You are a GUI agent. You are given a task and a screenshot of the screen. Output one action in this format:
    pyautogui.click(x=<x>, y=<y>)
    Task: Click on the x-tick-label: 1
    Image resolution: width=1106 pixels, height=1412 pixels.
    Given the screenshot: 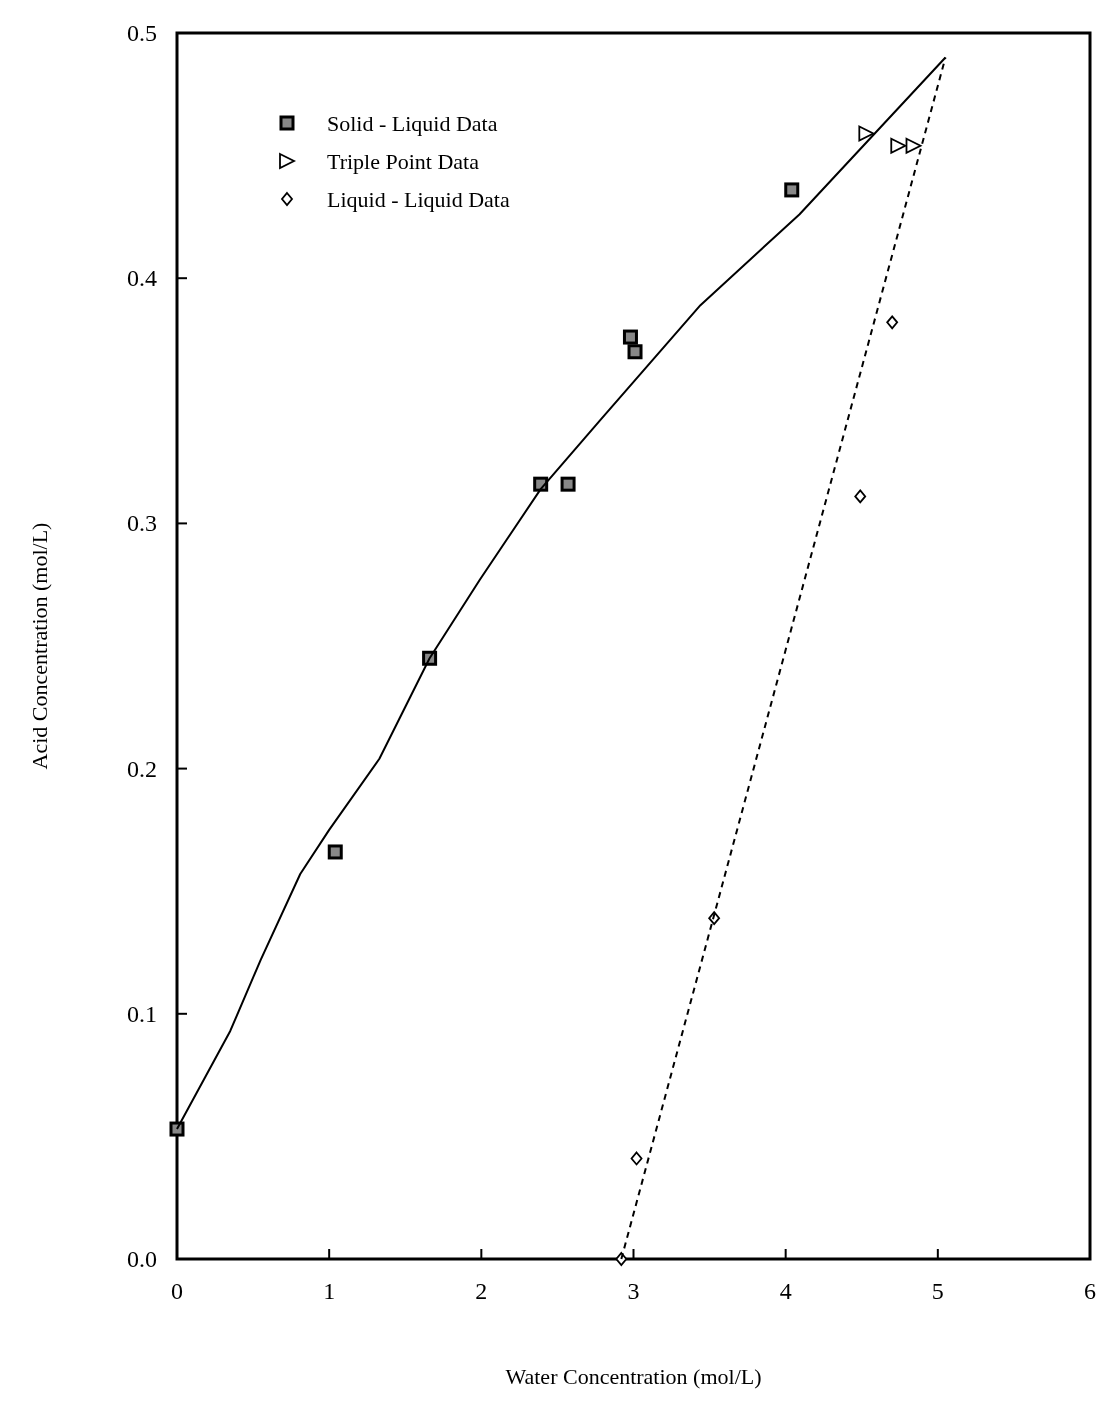 What is the action you would take?
    pyautogui.click(x=329, y=1291)
    